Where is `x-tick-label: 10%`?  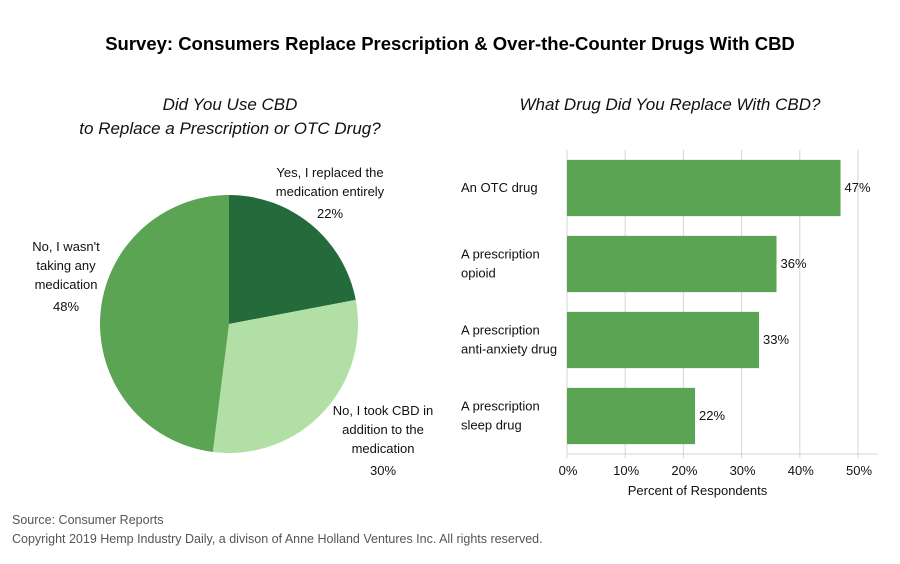 x-tick-label: 10% is located at coordinates (626, 470).